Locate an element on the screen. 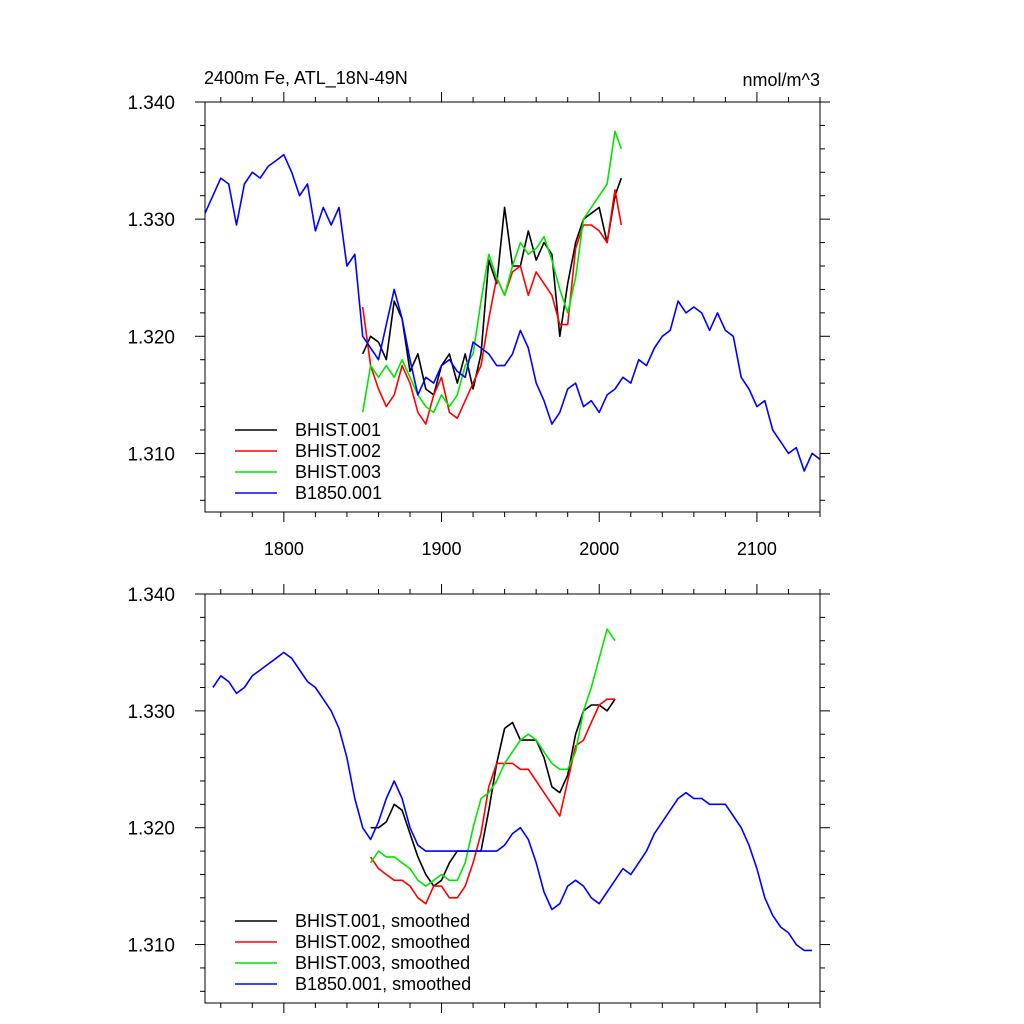 The image size is (1024, 1024). top-legend-label: BHIST.002 is located at coordinates (338, 451).